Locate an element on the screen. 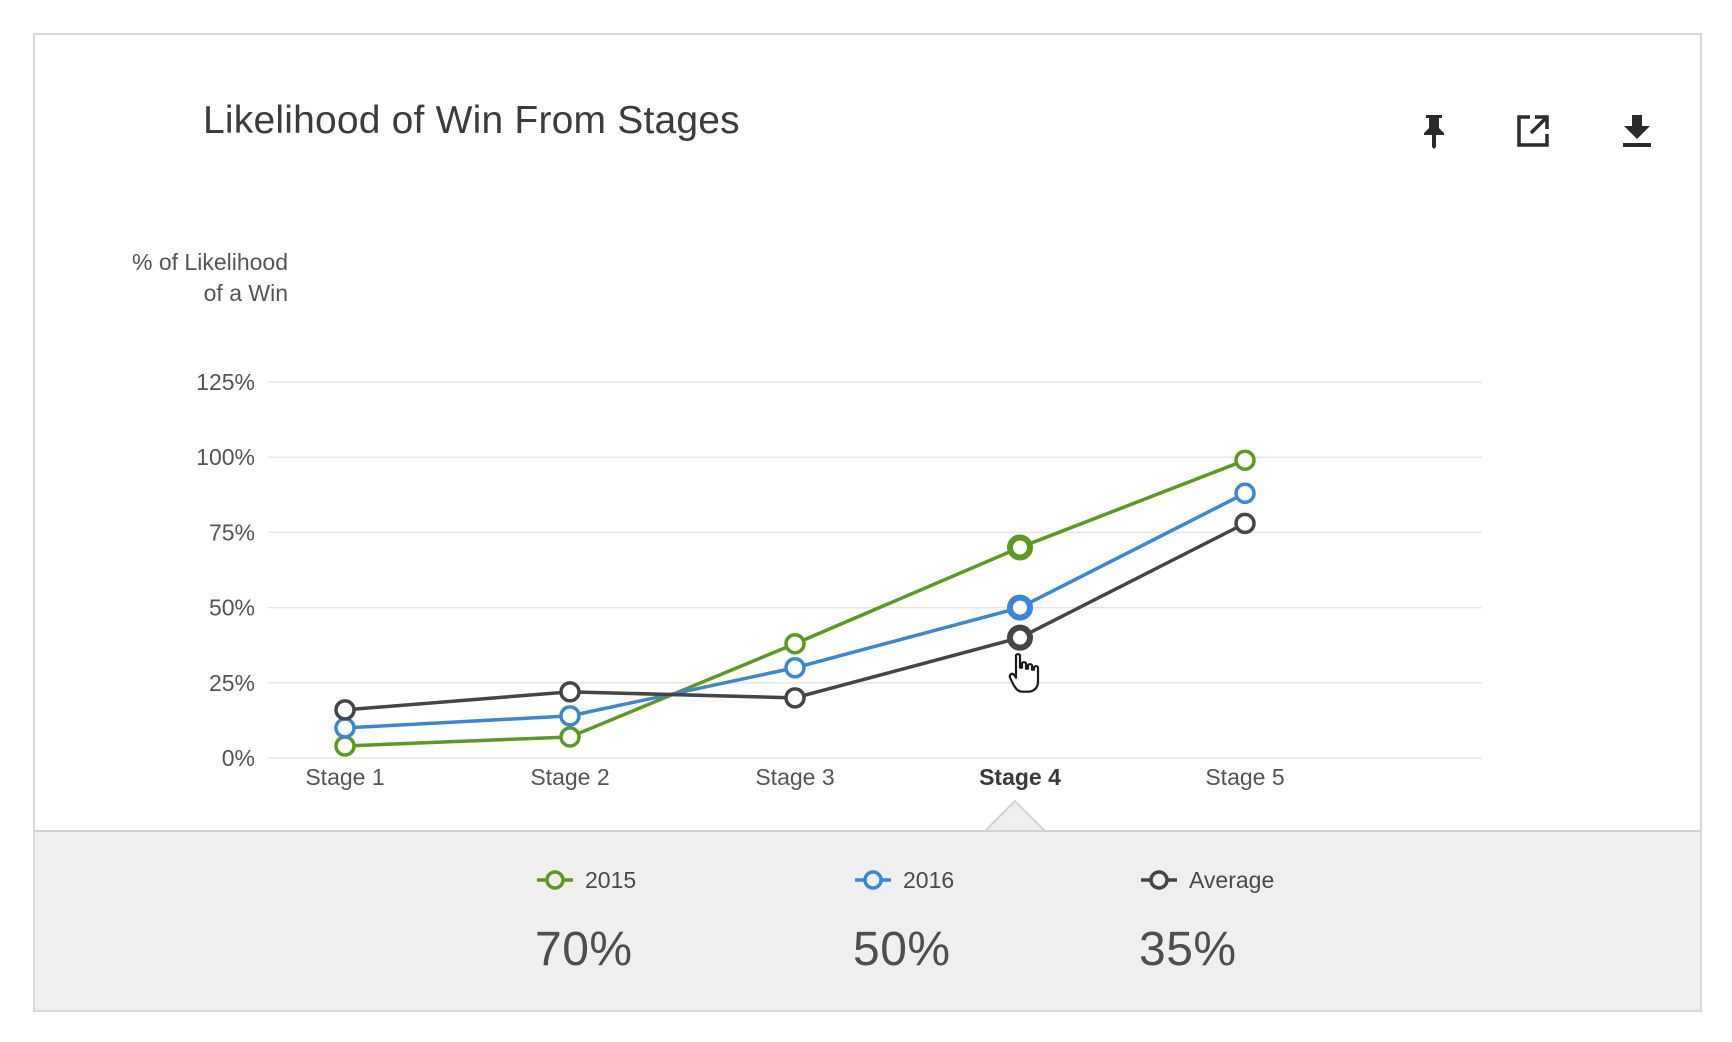 The width and height of the screenshot is (1732, 1042). series-line is located at coordinates (795, 616).